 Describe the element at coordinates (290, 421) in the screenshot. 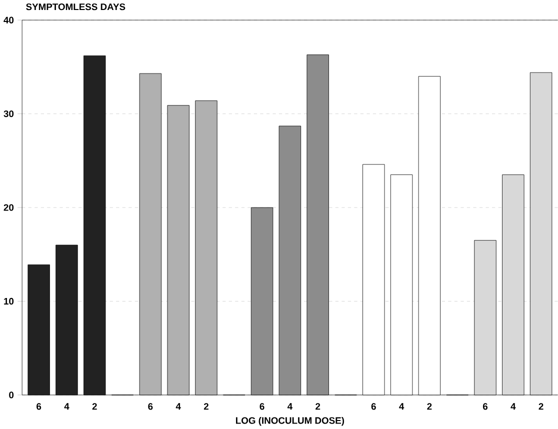

I see `x-axis-title: LOG (INOCULUM DOSE)` at that location.